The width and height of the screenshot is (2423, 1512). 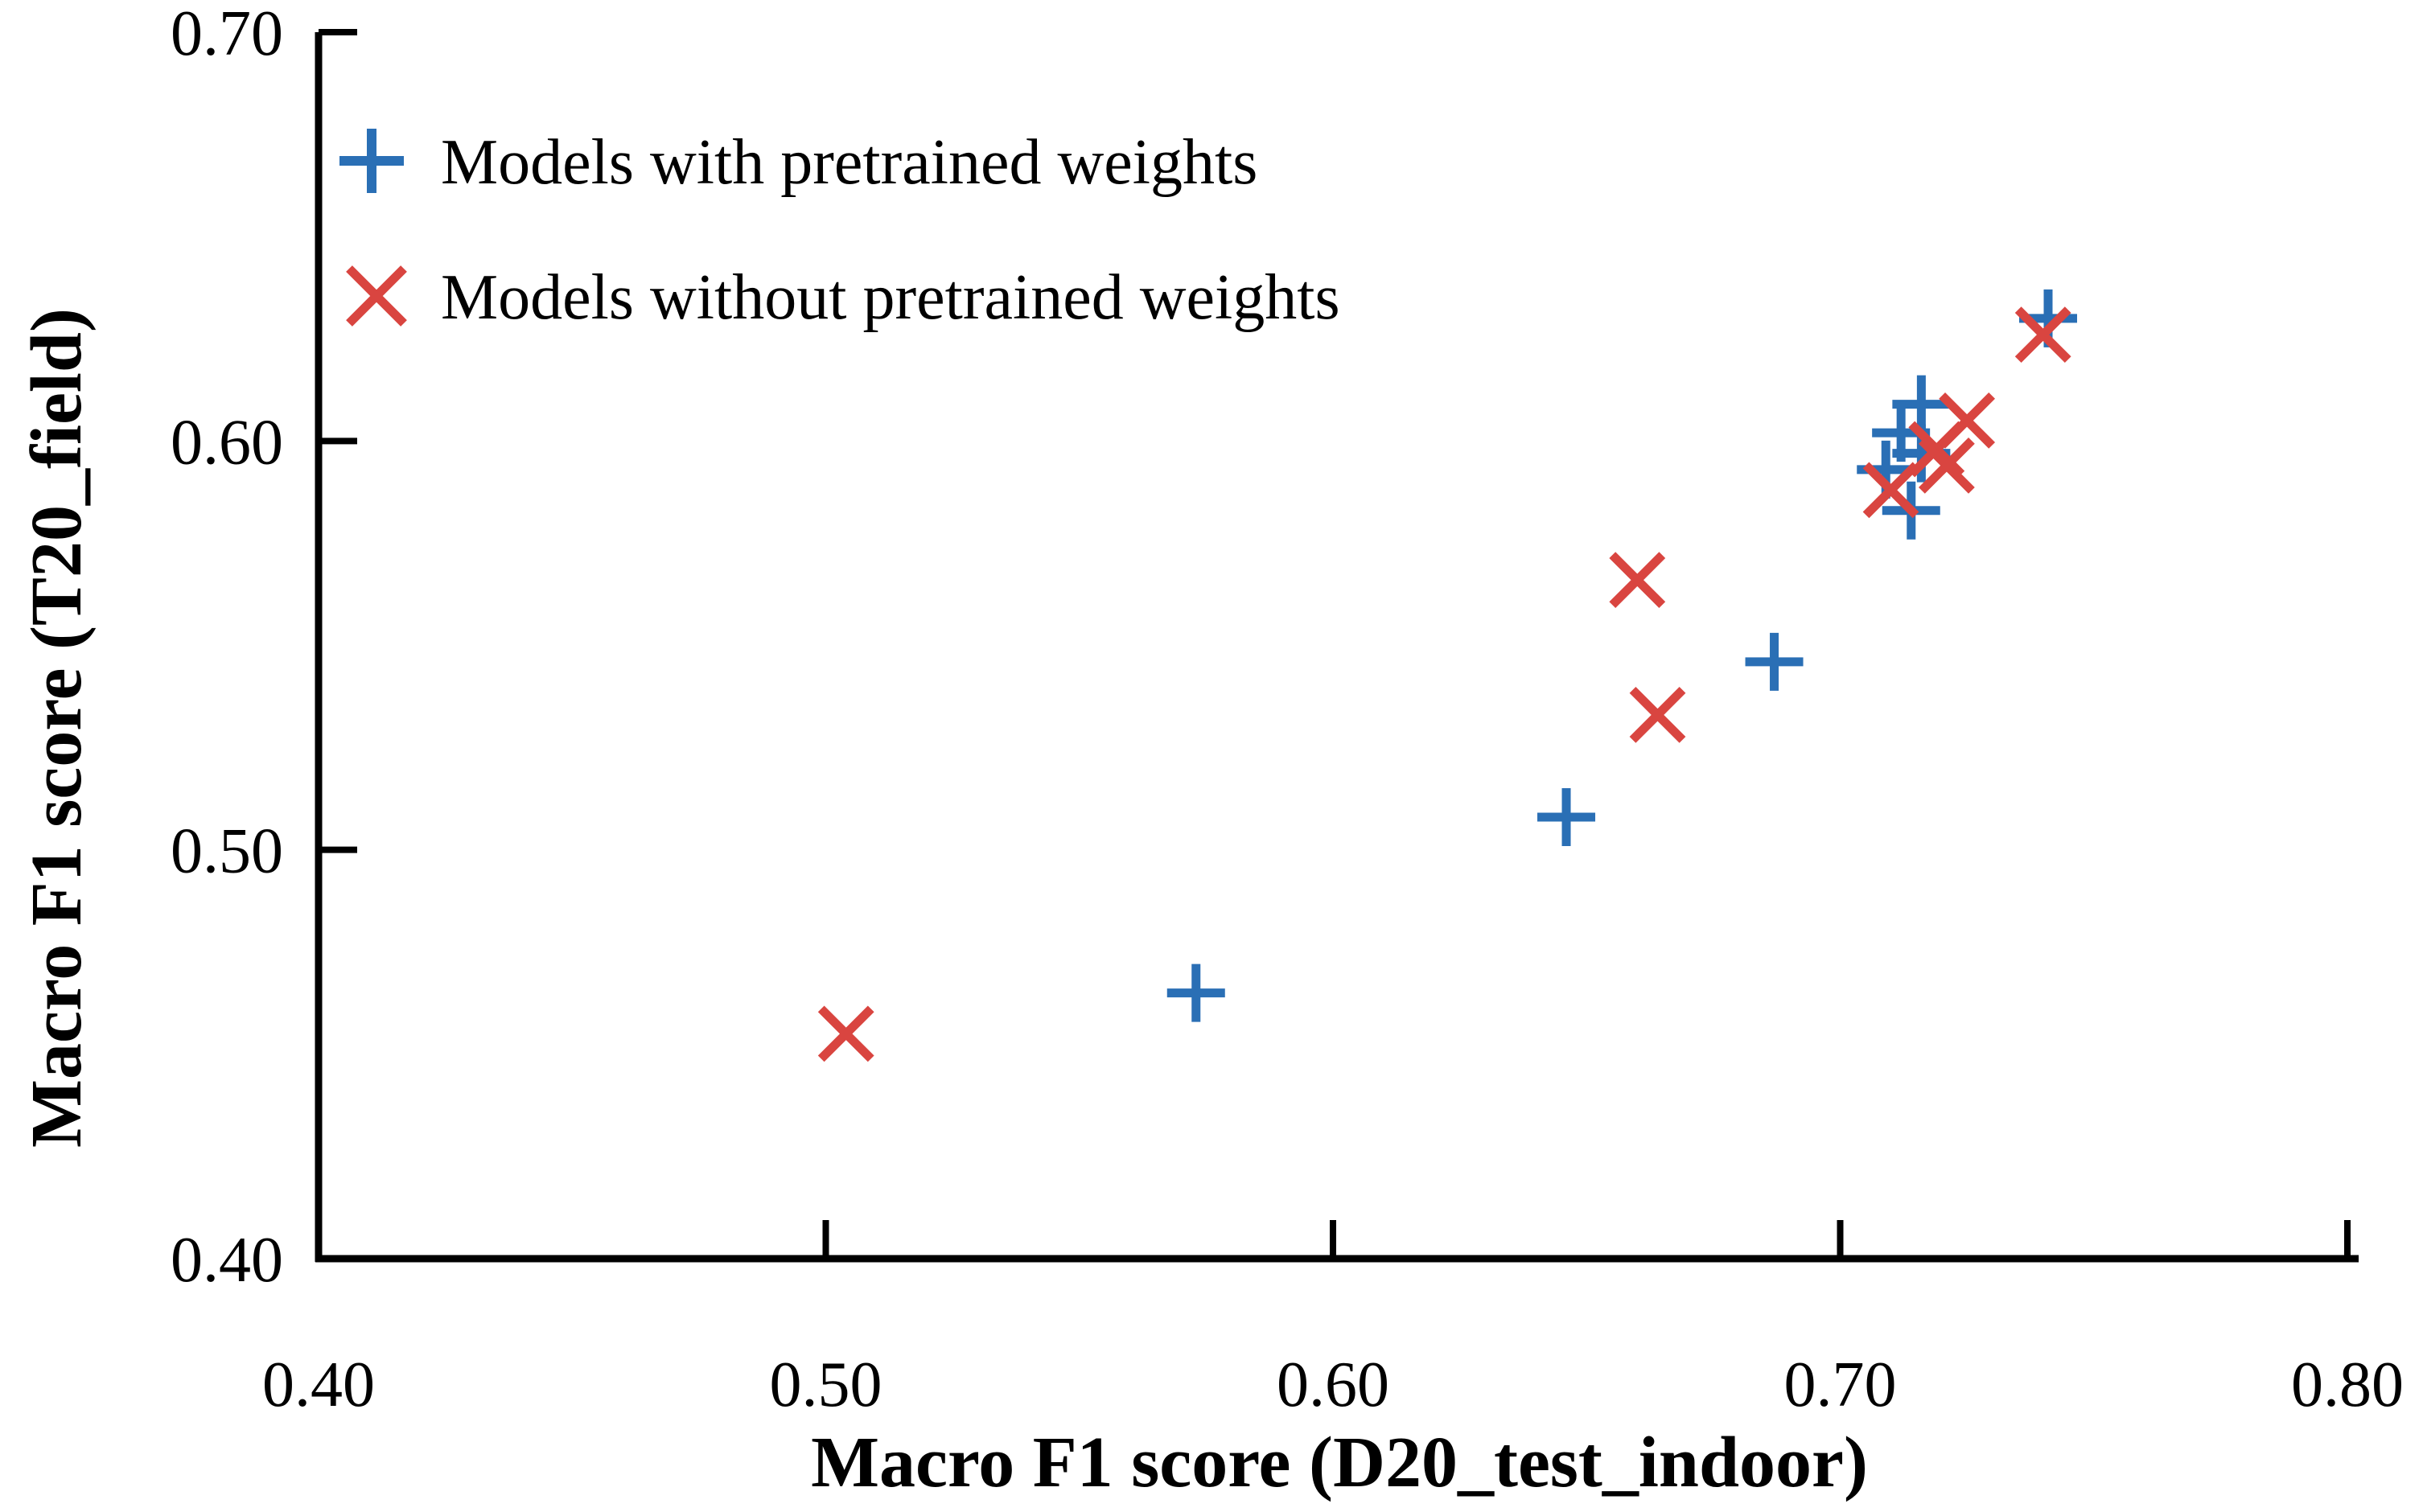 What do you see at coordinates (227, 443) in the screenshot?
I see `y-tick-label: 0.60` at bounding box center [227, 443].